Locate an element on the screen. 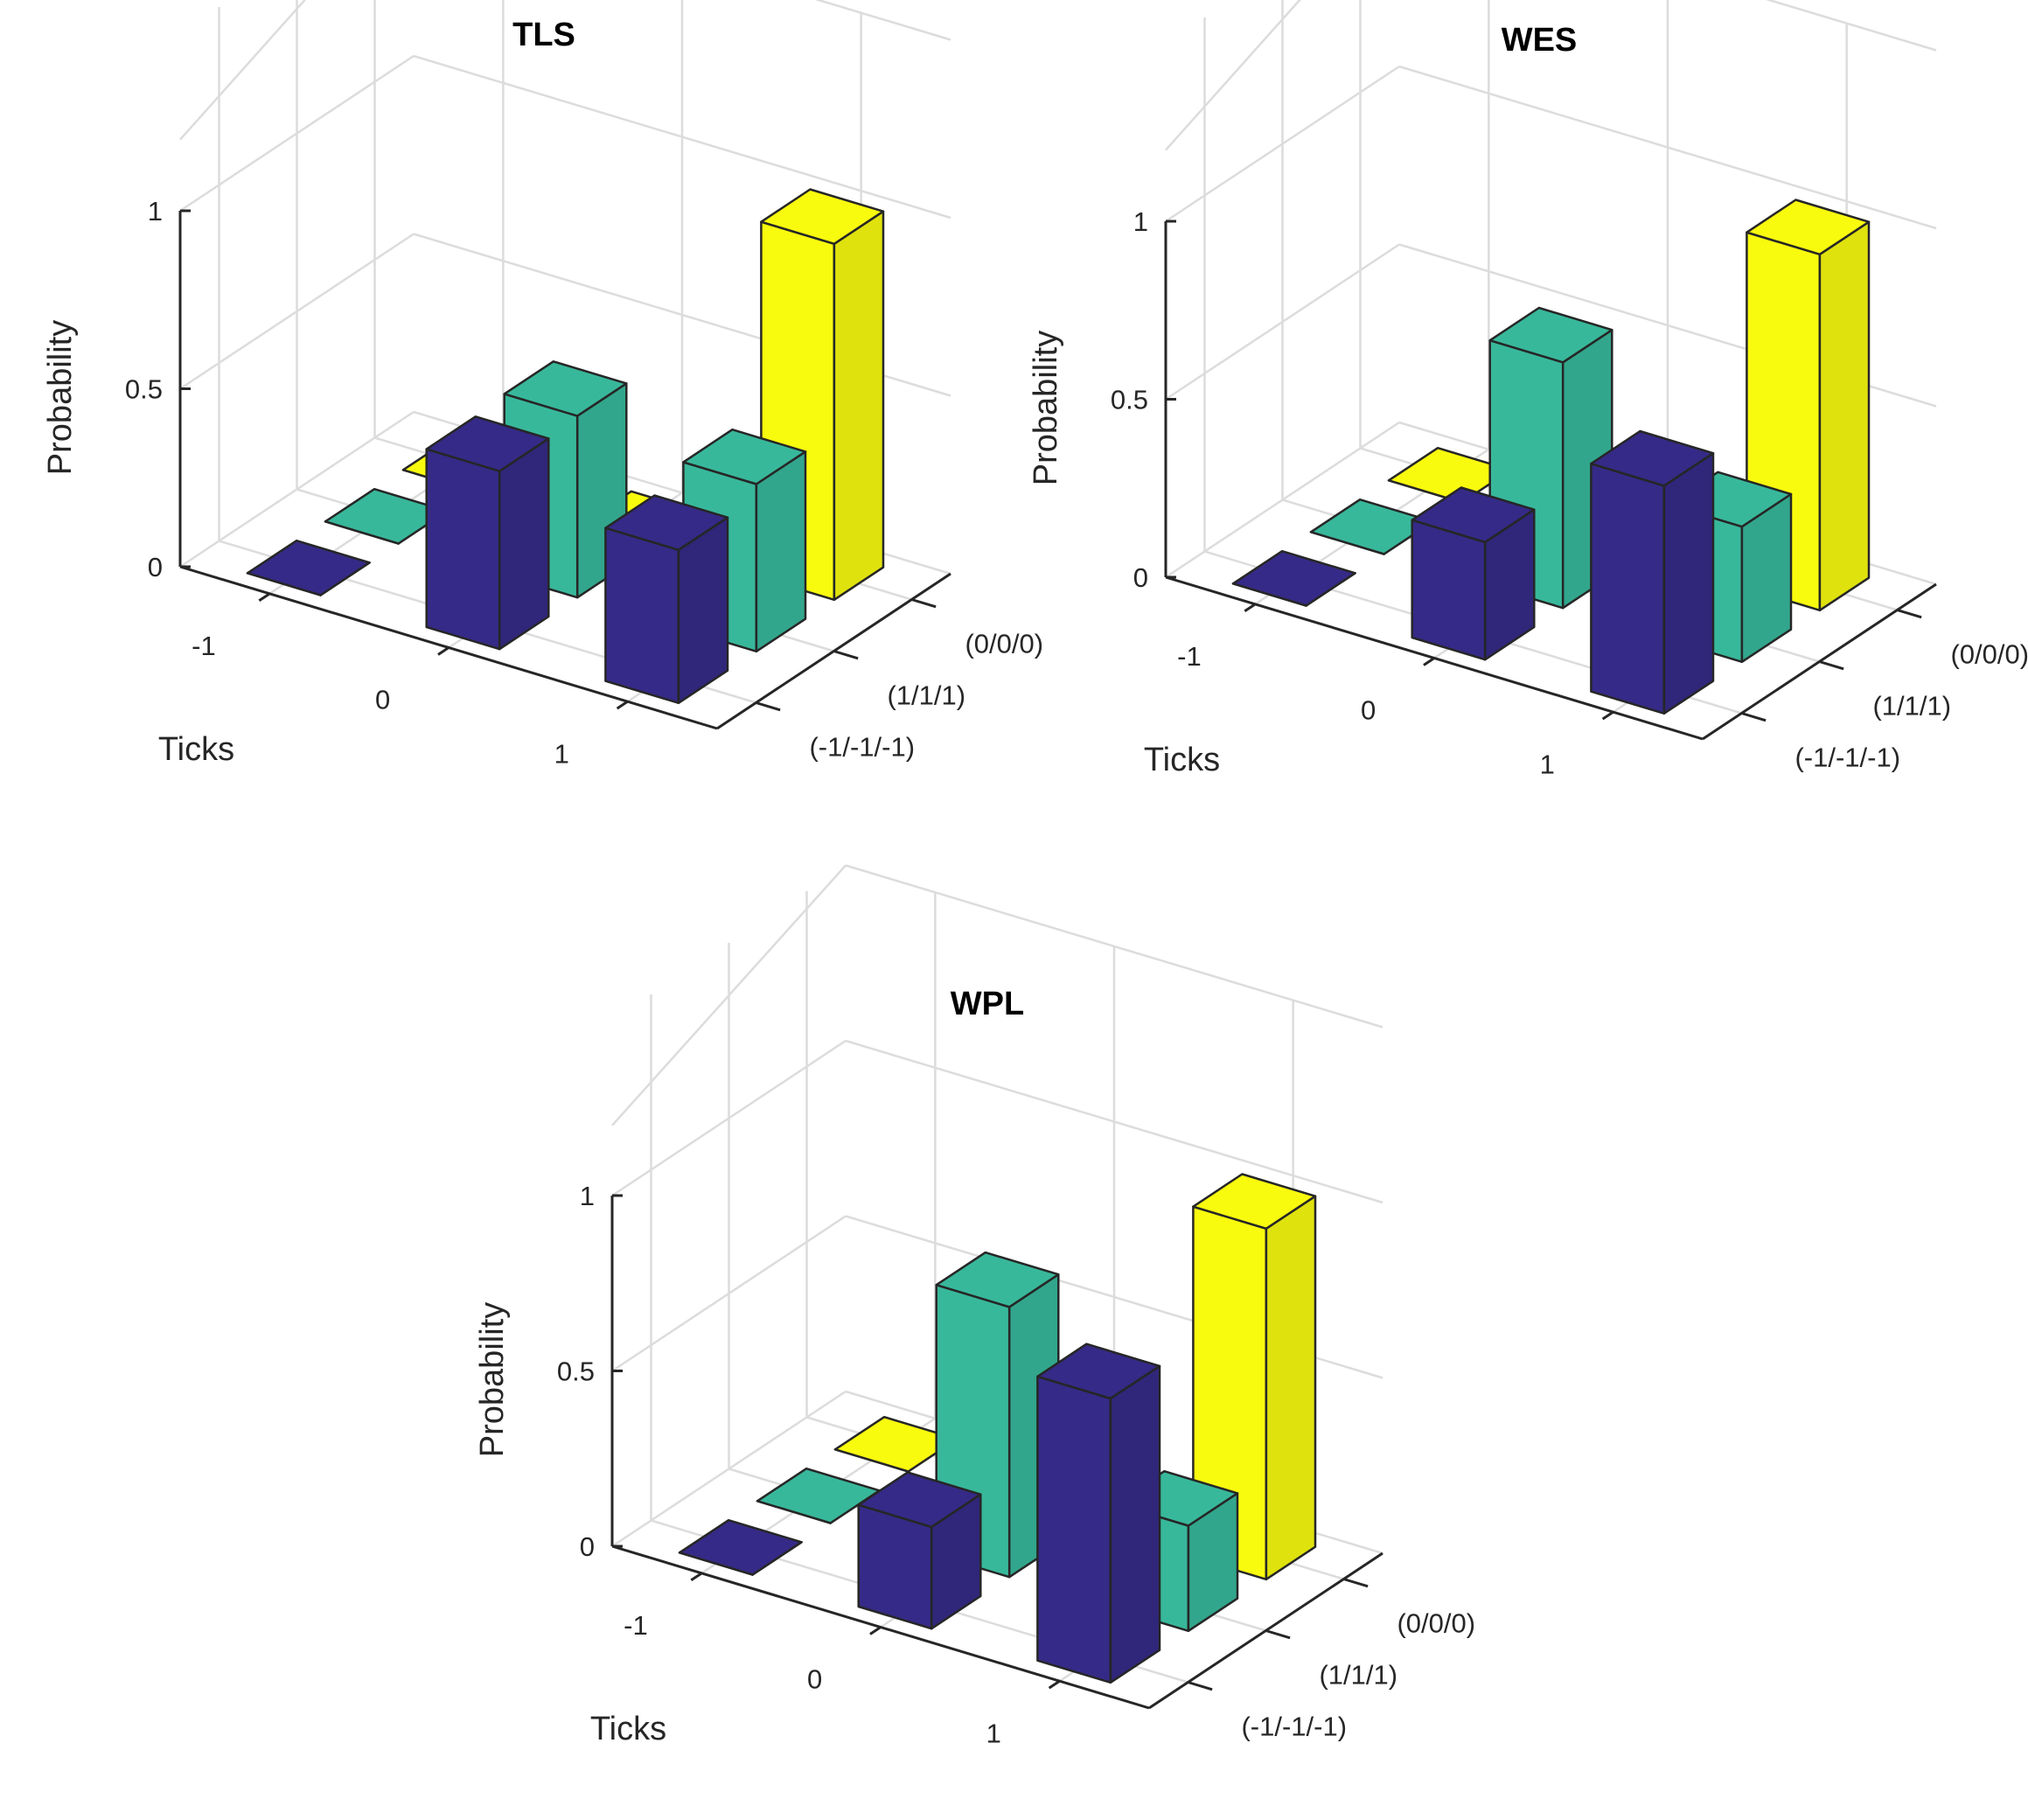 This screenshot has width=2028, height=1820. chart-title: WES is located at coordinates (1540, 40).